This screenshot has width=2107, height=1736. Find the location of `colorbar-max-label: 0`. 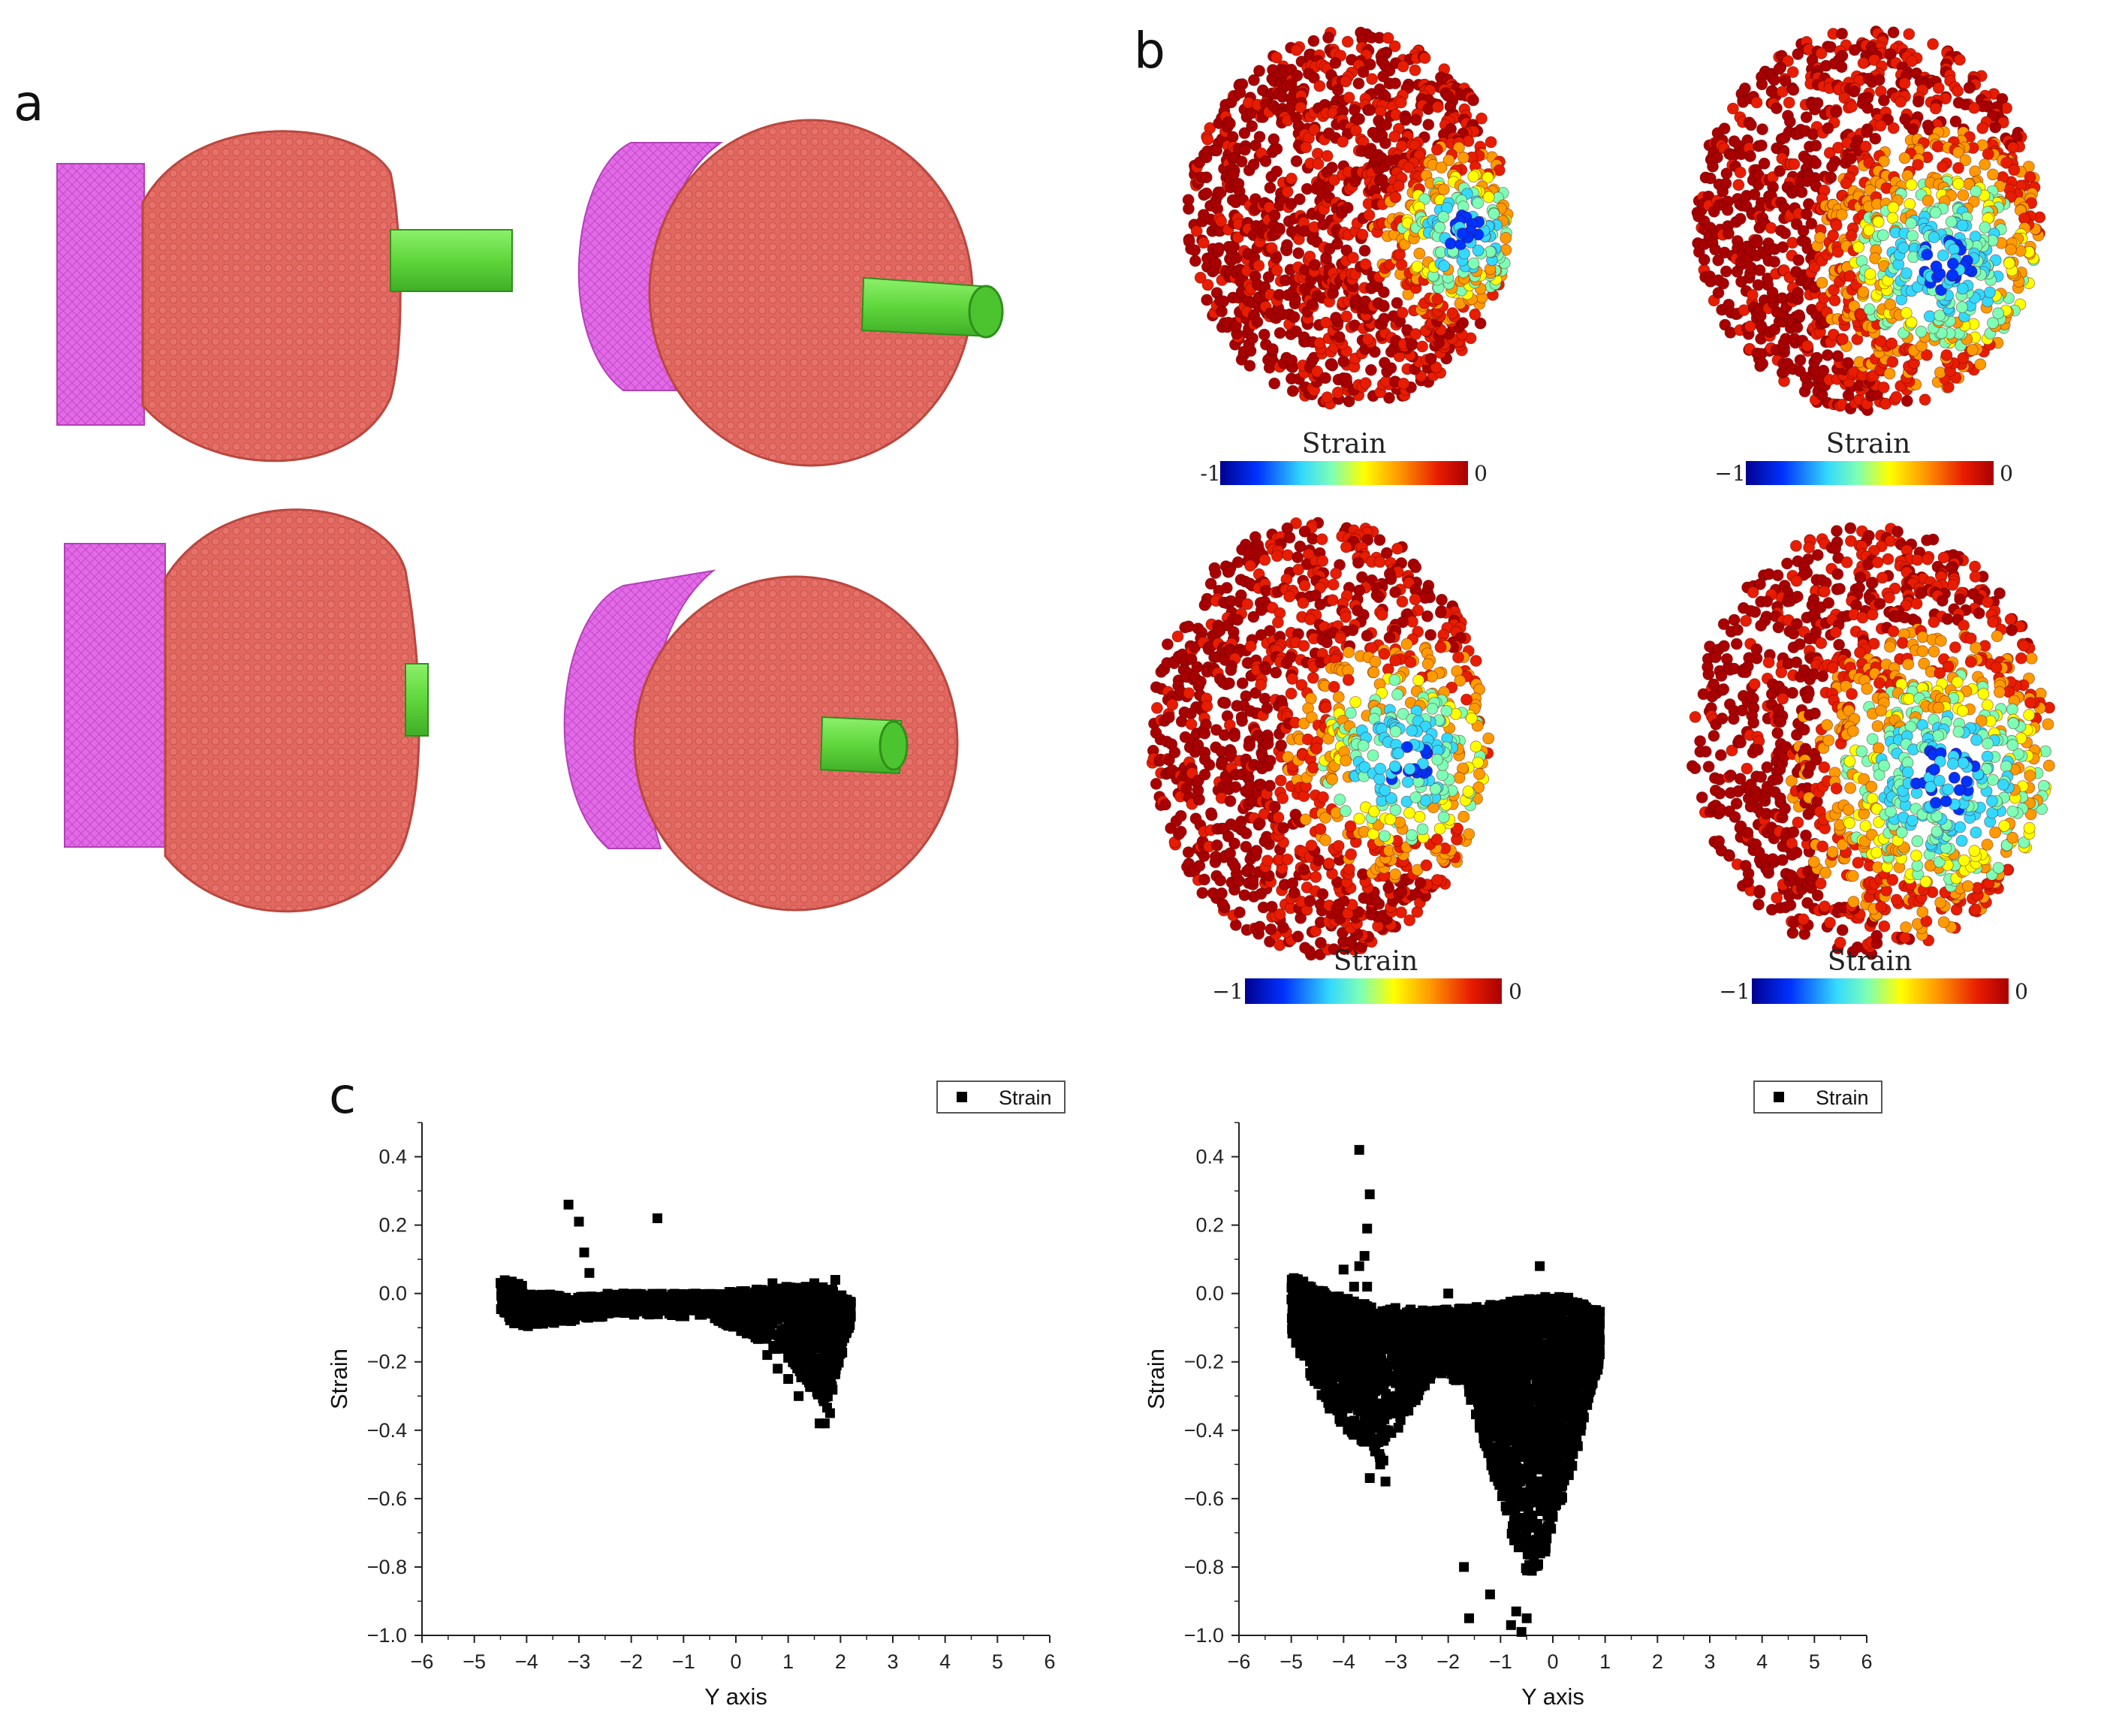

colorbar-max-label: 0 is located at coordinates (1516, 991).